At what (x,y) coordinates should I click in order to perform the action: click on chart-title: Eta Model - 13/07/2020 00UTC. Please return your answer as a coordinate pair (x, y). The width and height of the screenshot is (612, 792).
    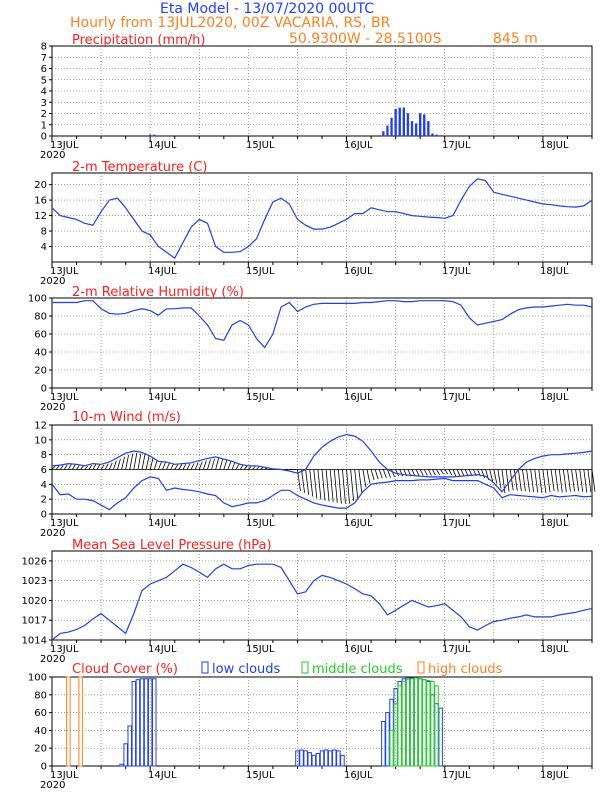
    Looking at the image, I should click on (267, 9).